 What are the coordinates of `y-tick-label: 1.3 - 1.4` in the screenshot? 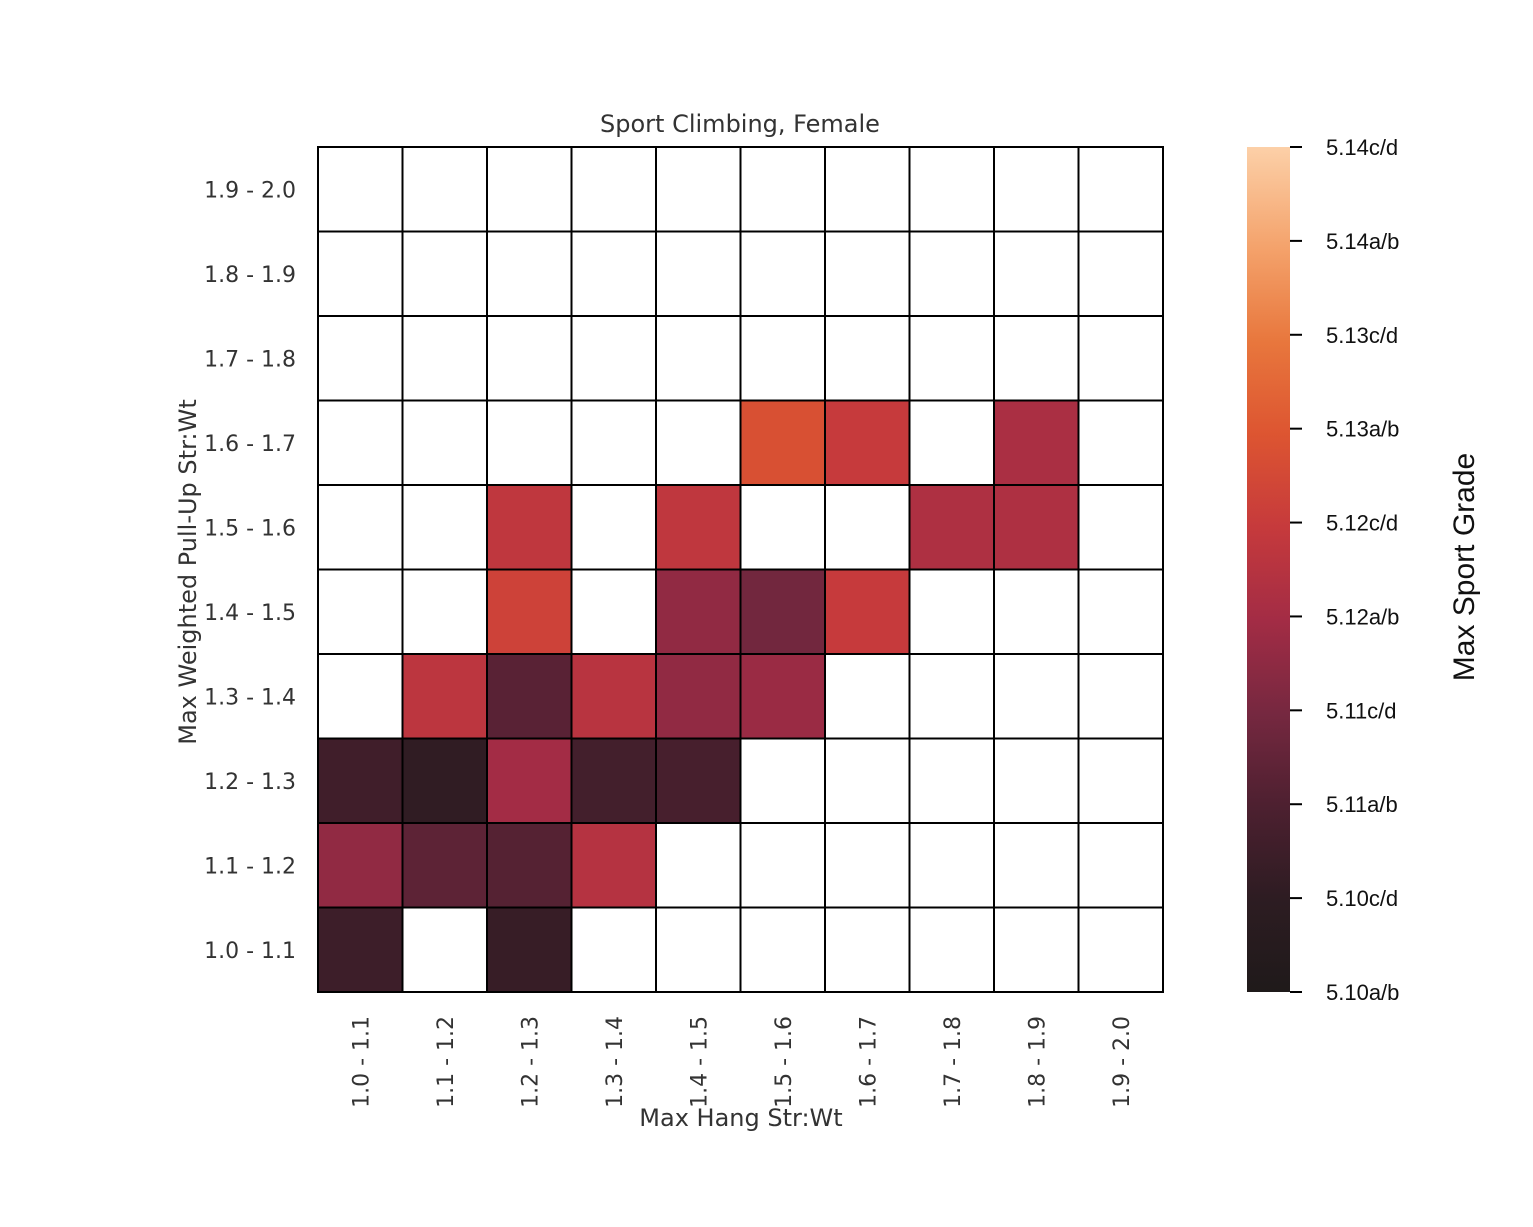 It's located at (250, 697).